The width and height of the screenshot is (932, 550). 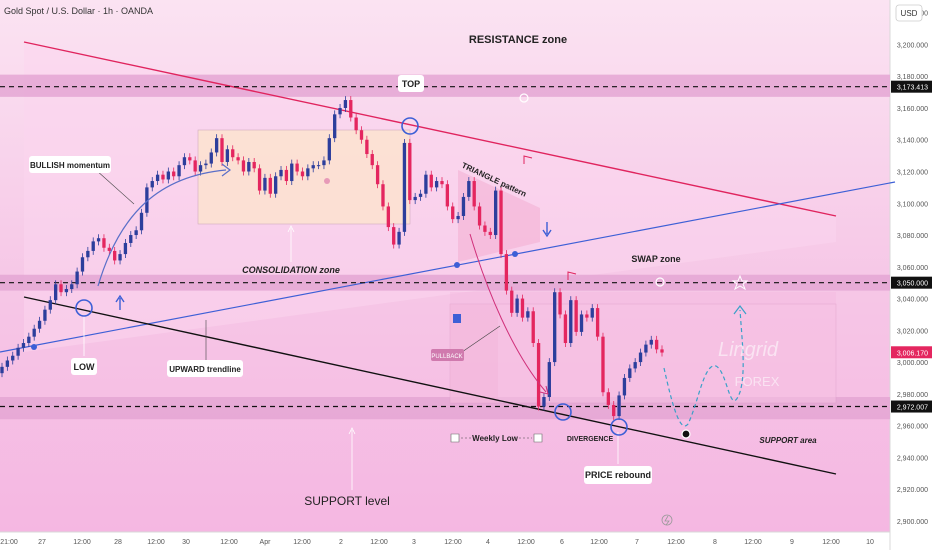 What do you see at coordinates (341, 542) in the screenshot?
I see `x-tick-label: 2` at bounding box center [341, 542].